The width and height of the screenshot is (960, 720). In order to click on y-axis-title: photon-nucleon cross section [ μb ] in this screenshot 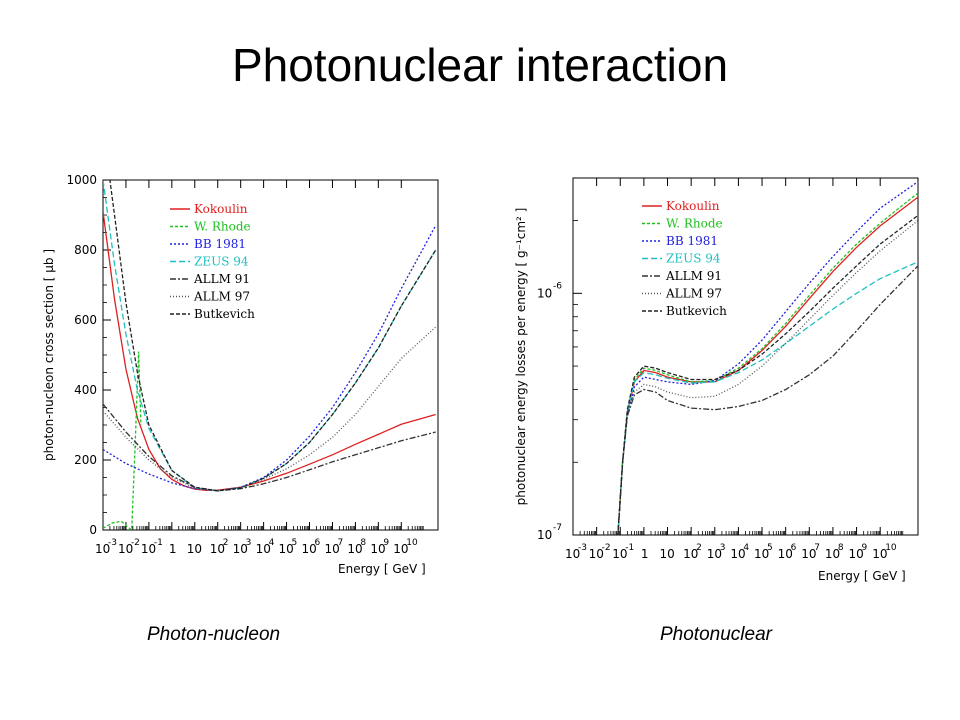, I will do `click(49, 355)`.